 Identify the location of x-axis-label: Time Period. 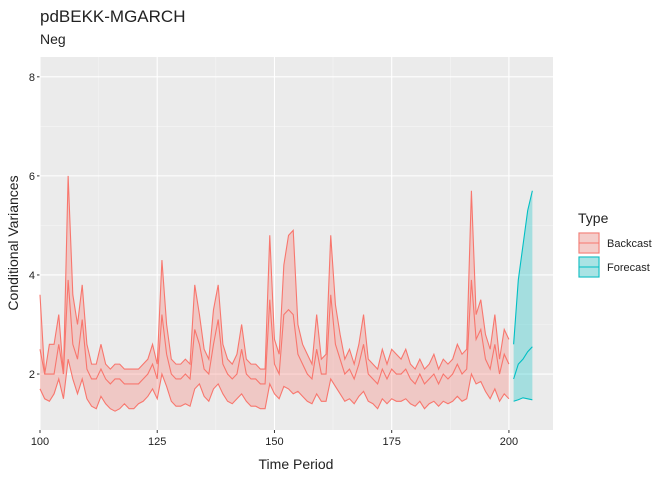
(296, 464).